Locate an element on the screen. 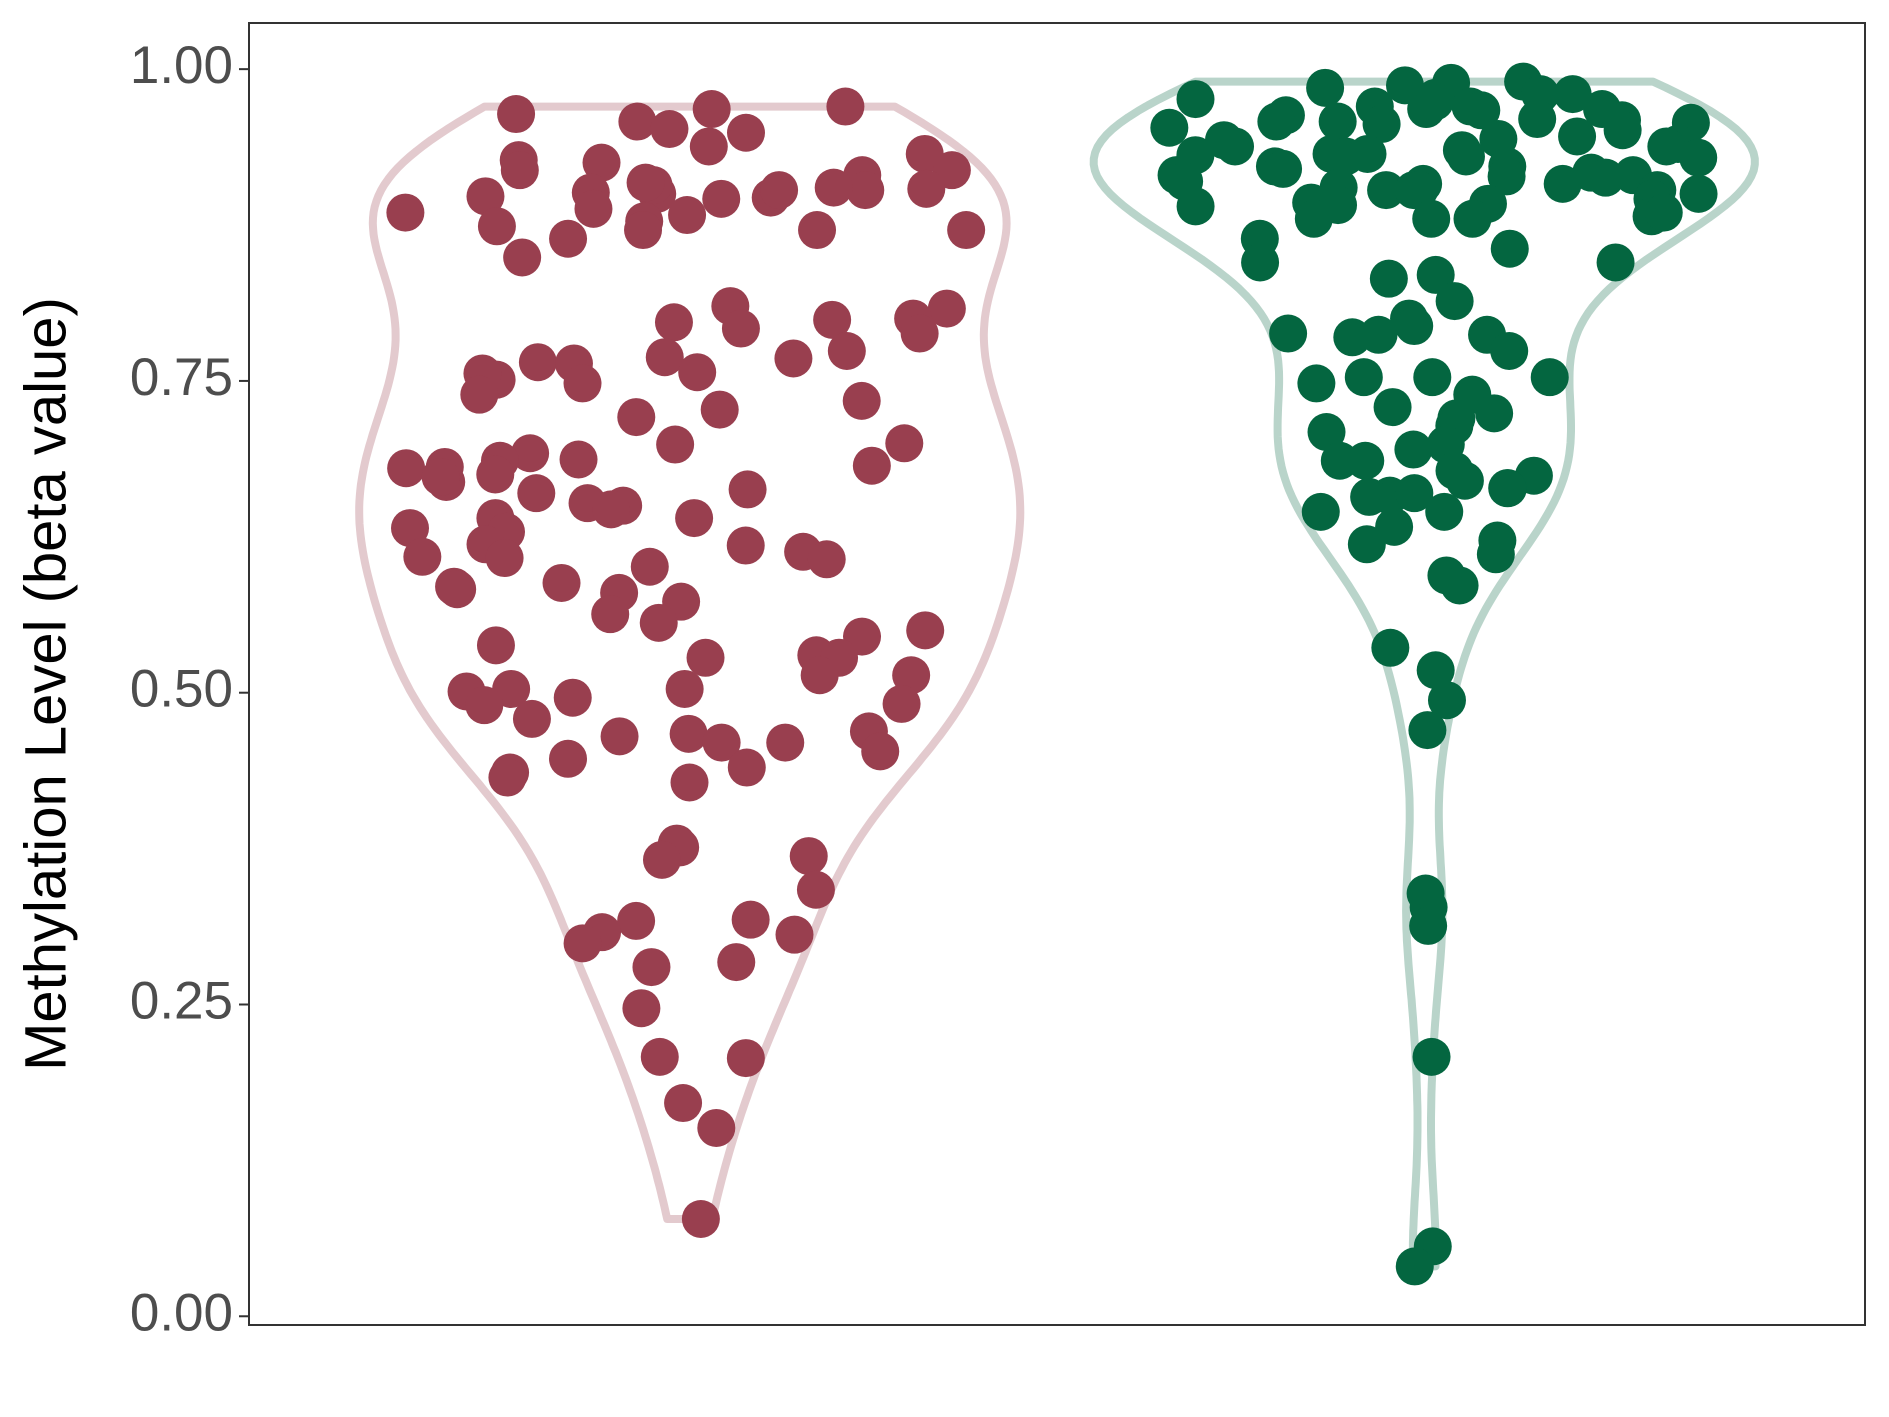 The width and height of the screenshot is (1889, 1417). y-axis-label: Methylation Level (beta value) is located at coordinates (45, 684).